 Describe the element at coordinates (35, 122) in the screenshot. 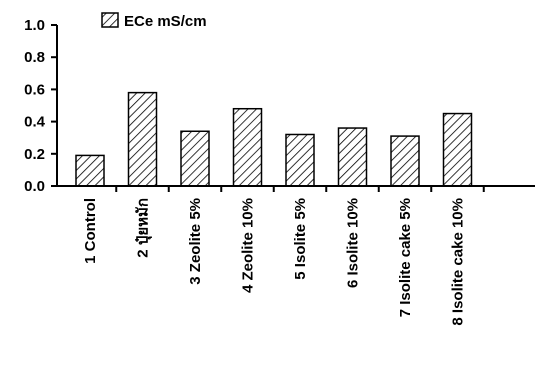

I see `y-tick-label-2: 0.4` at that location.